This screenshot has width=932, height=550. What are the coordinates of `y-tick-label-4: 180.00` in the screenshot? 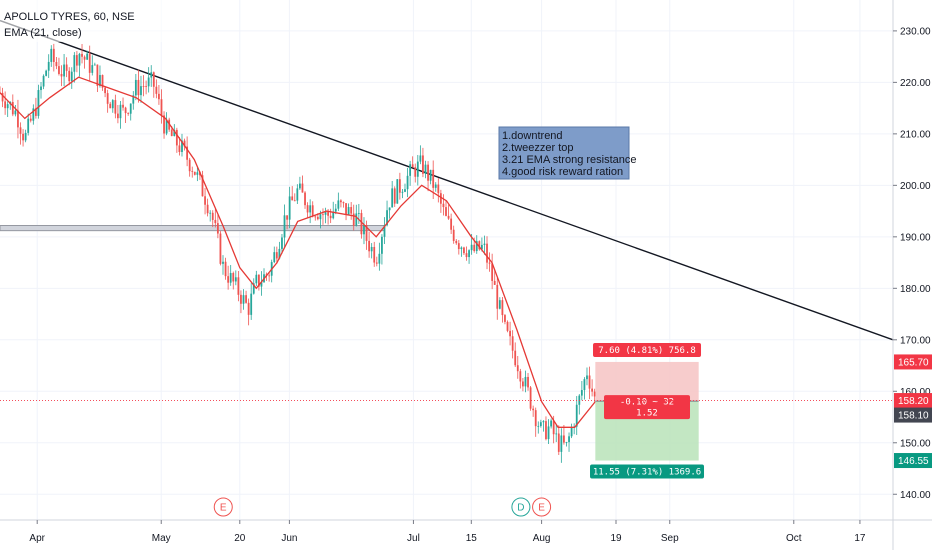 It's located at (915, 289).